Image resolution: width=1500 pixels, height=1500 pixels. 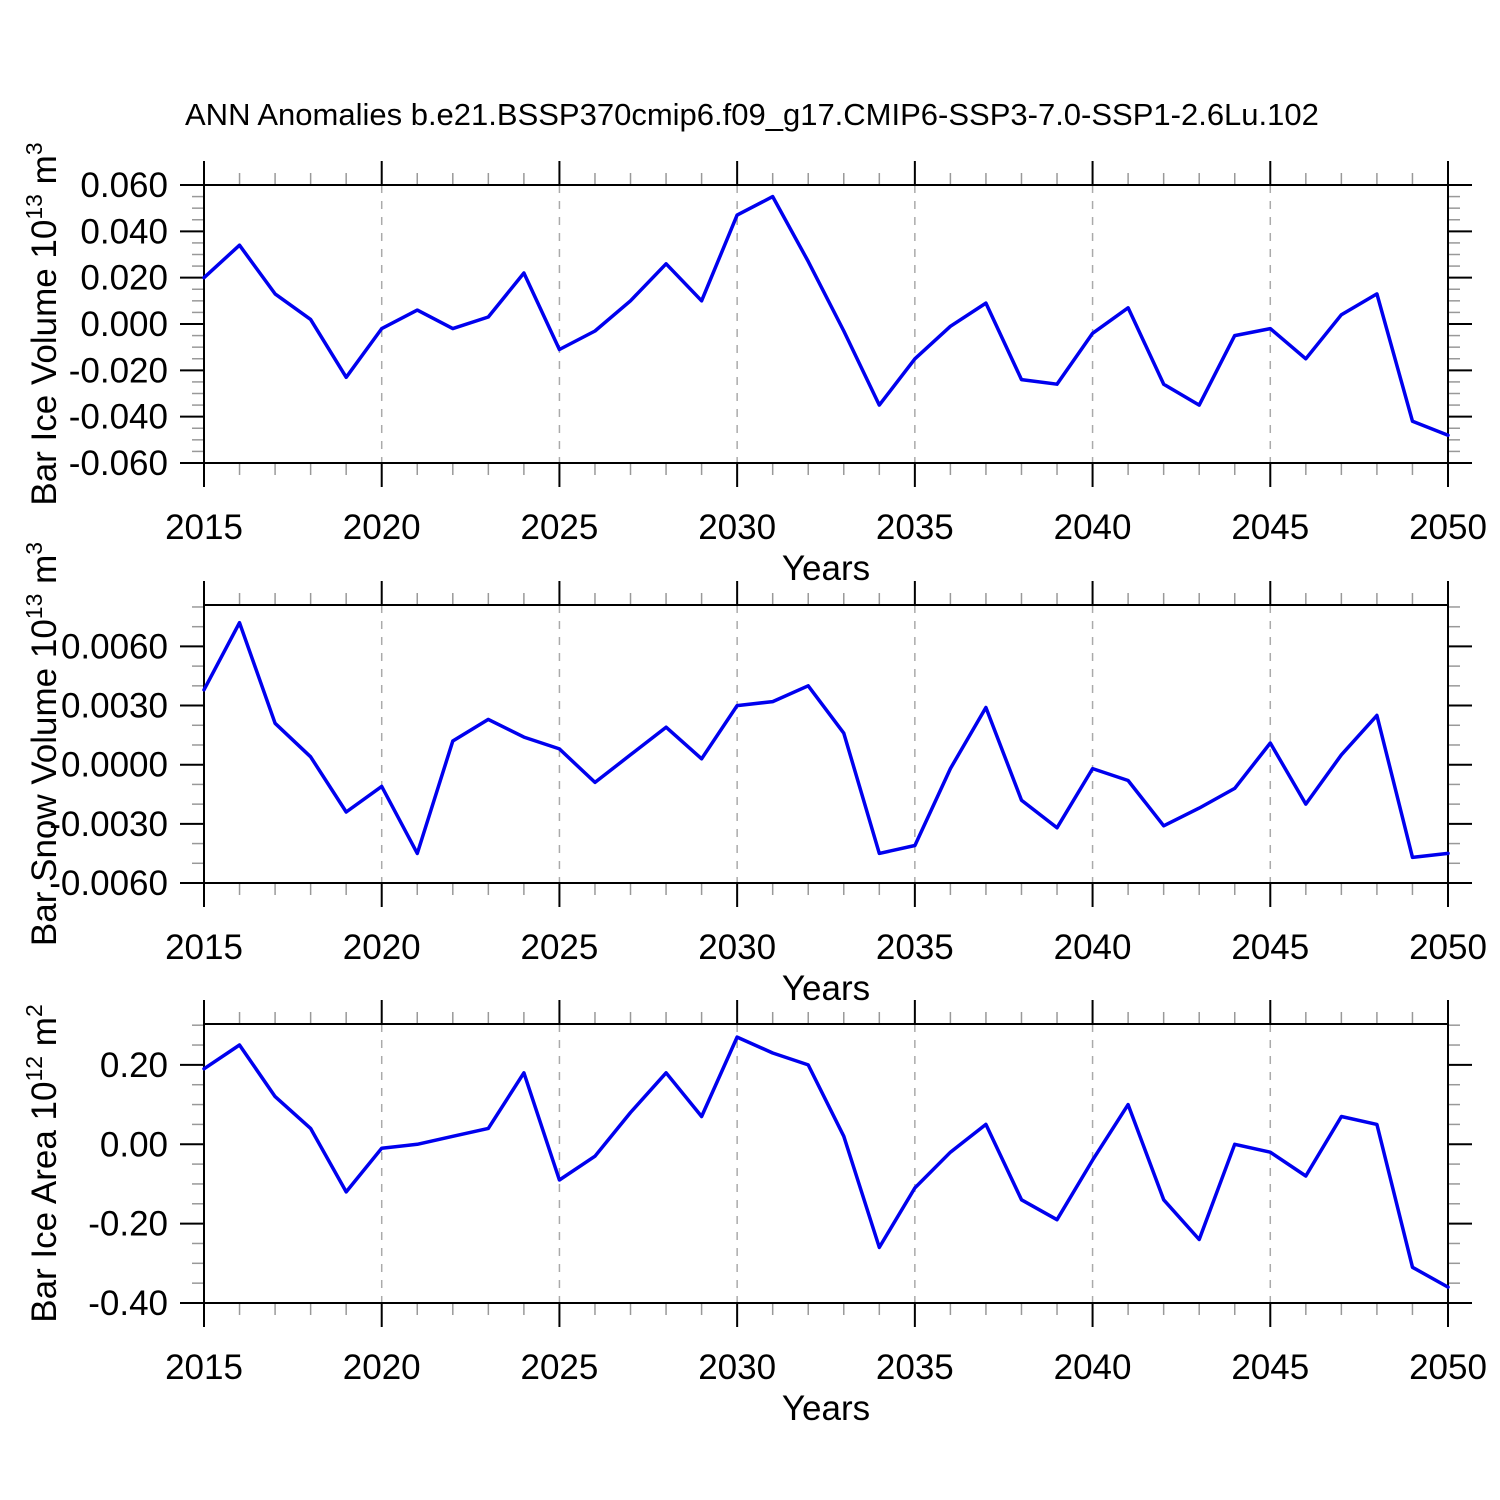 What do you see at coordinates (114, 646) in the screenshot?
I see `y-tick-label: 0.0060` at bounding box center [114, 646].